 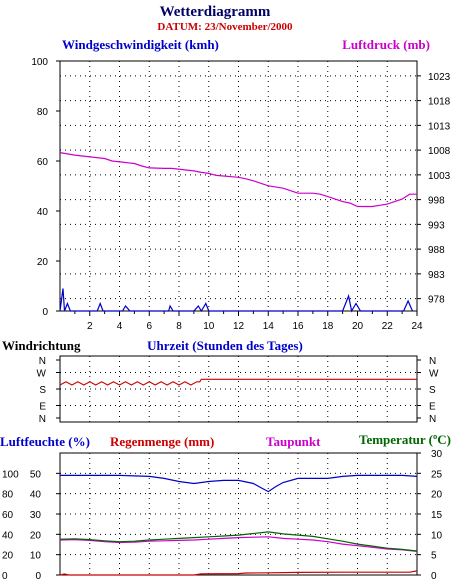 I want to click on dewpoint-label: Taupunkt, so click(x=293, y=441).